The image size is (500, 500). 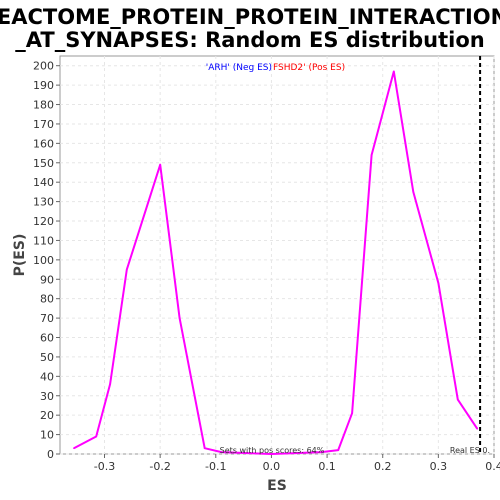 What do you see at coordinates (43, 182) in the screenshot?
I see `y-tick-label: 140` at bounding box center [43, 182].